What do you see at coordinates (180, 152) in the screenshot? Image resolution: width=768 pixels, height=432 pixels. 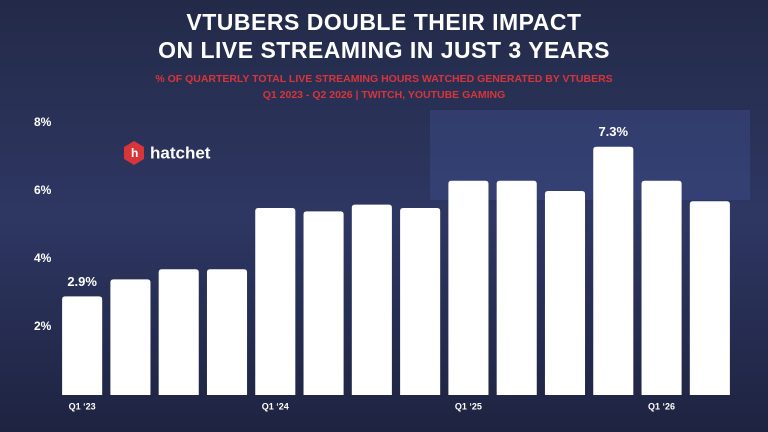 I see `logo-text: hatchet` at bounding box center [180, 152].